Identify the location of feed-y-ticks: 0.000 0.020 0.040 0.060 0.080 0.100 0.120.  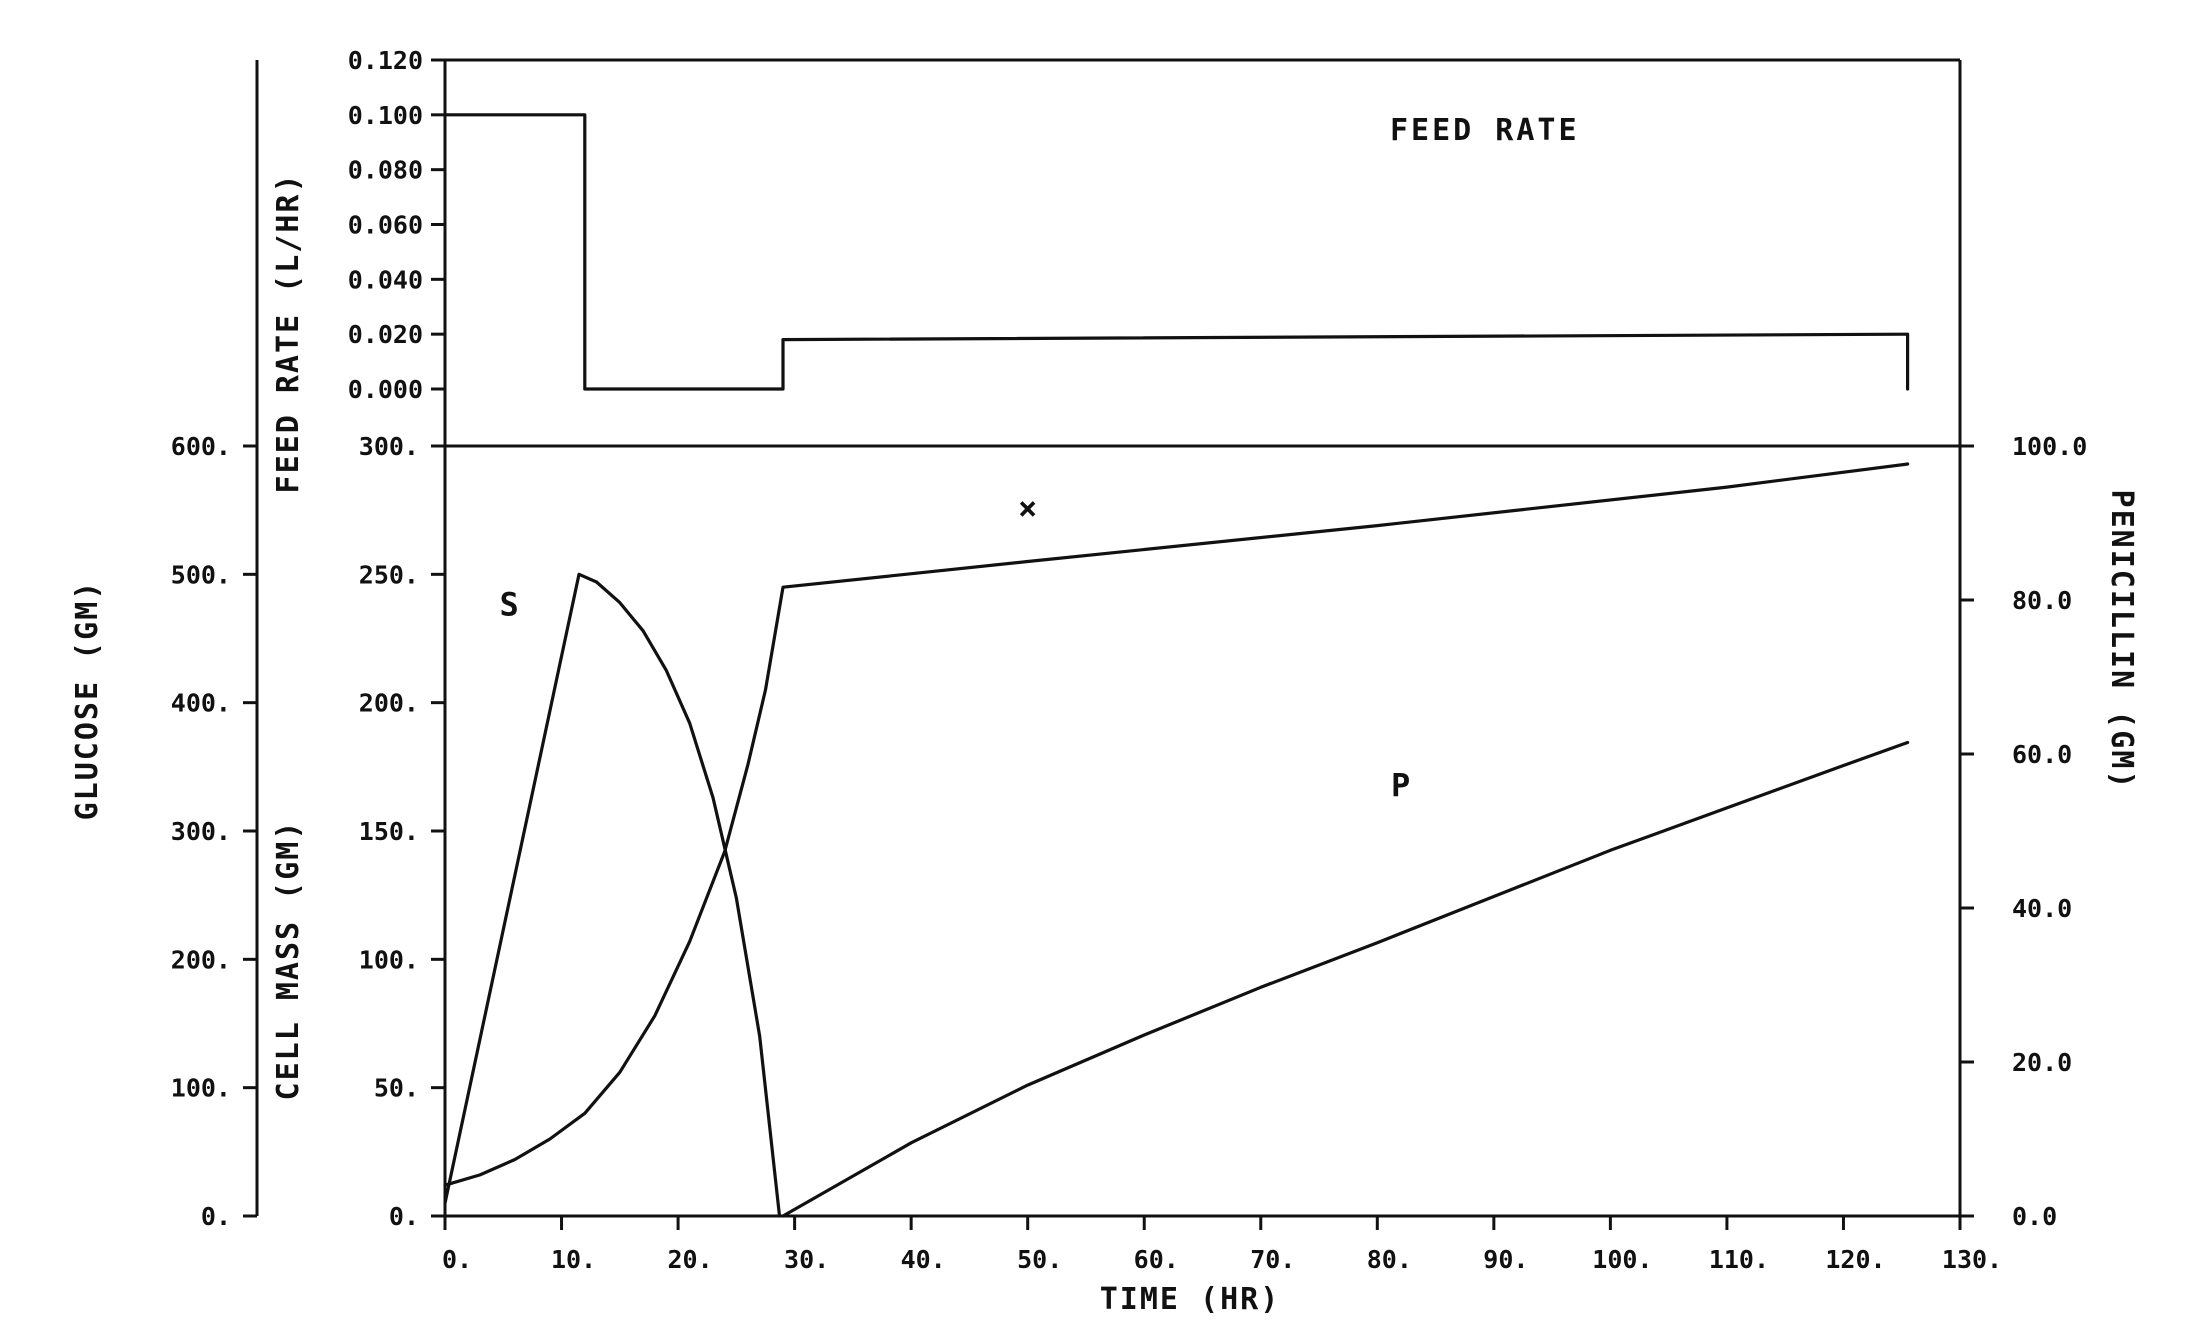
(396, 225).